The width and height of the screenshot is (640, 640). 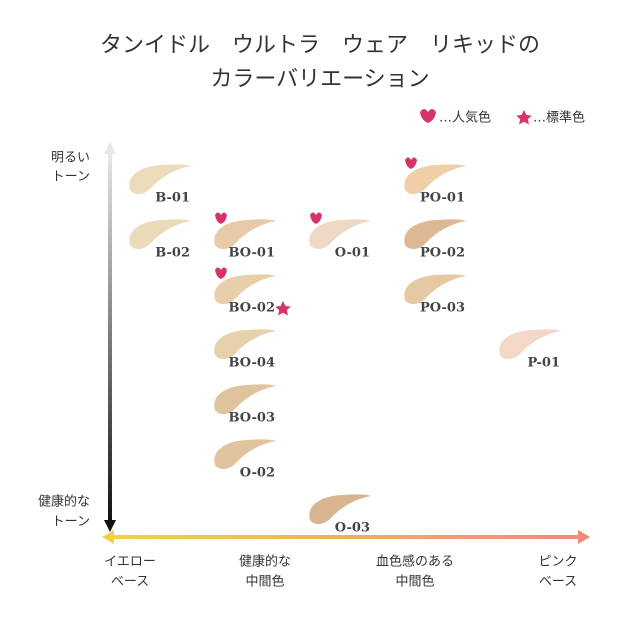 I want to click on swatch: PO-03, so click(x=435, y=295).